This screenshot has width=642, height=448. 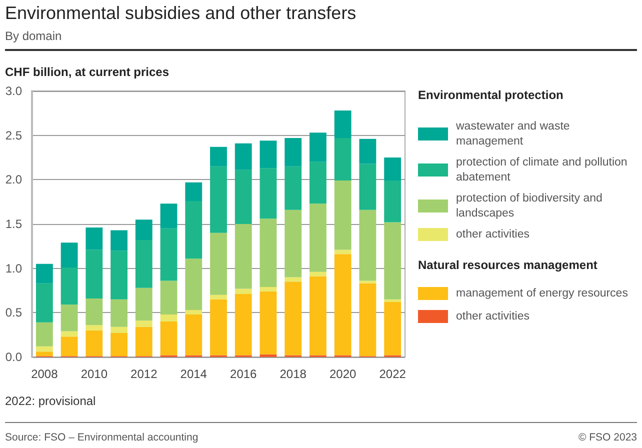 I want to click on y-tick-label: 1.0, so click(x=13, y=268).